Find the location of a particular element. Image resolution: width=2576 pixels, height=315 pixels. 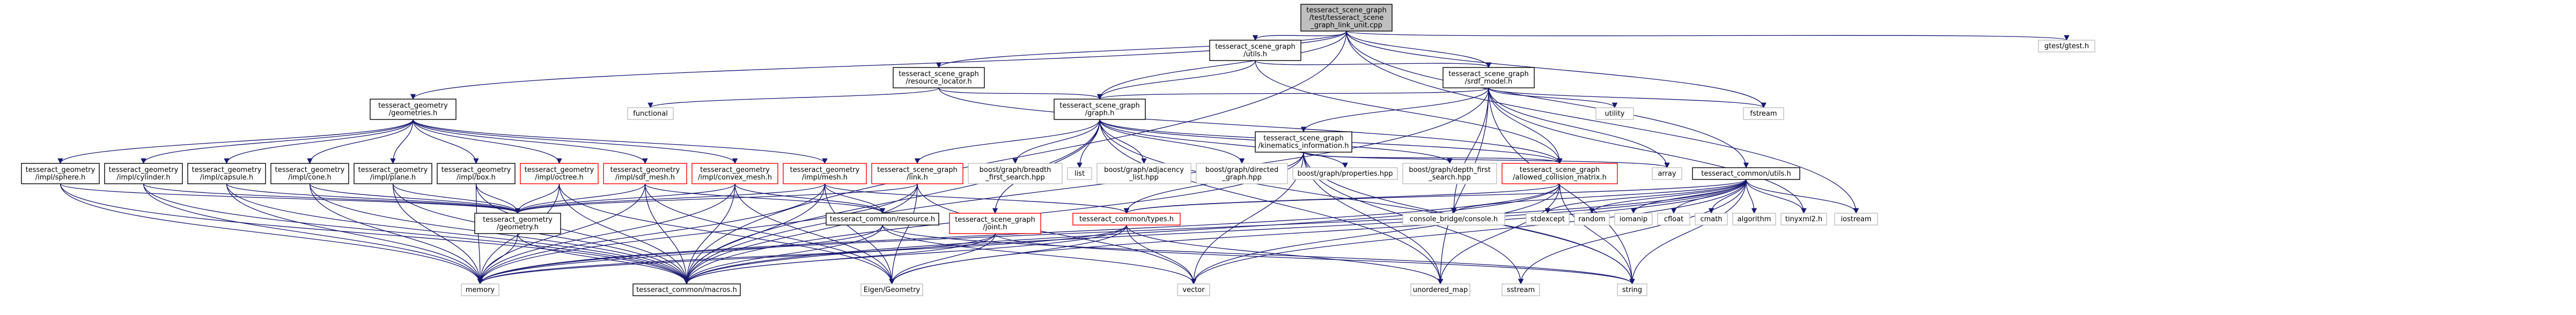

edge-common_utils-to-console is located at coordinates (1599, 196).